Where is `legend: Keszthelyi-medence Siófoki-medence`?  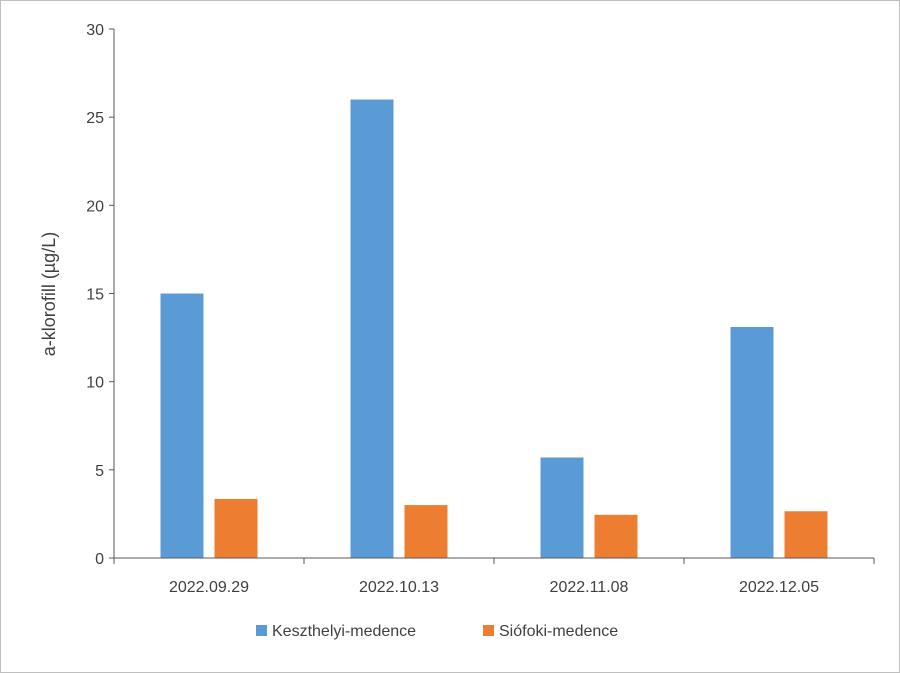
legend: Keszthelyi-medence Siófoki-medence is located at coordinates (437, 631).